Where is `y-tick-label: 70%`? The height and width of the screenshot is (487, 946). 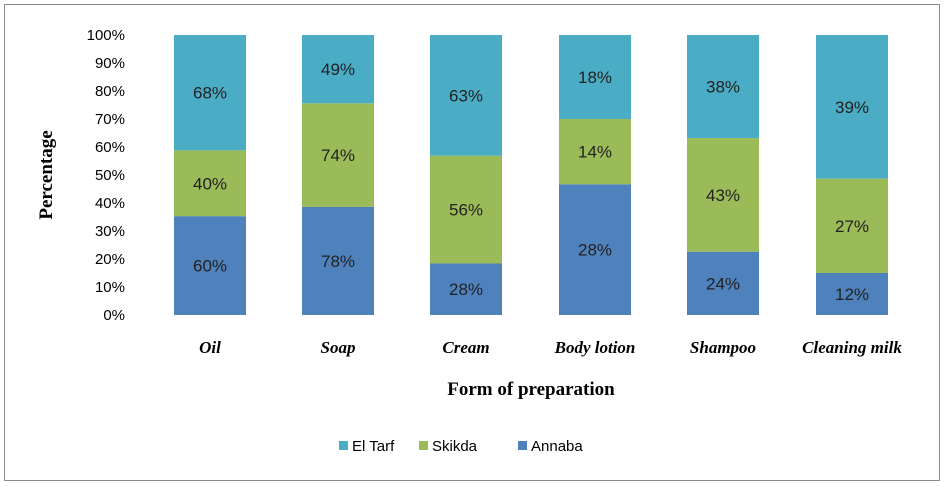
y-tick-label: 70% is located at coordinates (110, 119).